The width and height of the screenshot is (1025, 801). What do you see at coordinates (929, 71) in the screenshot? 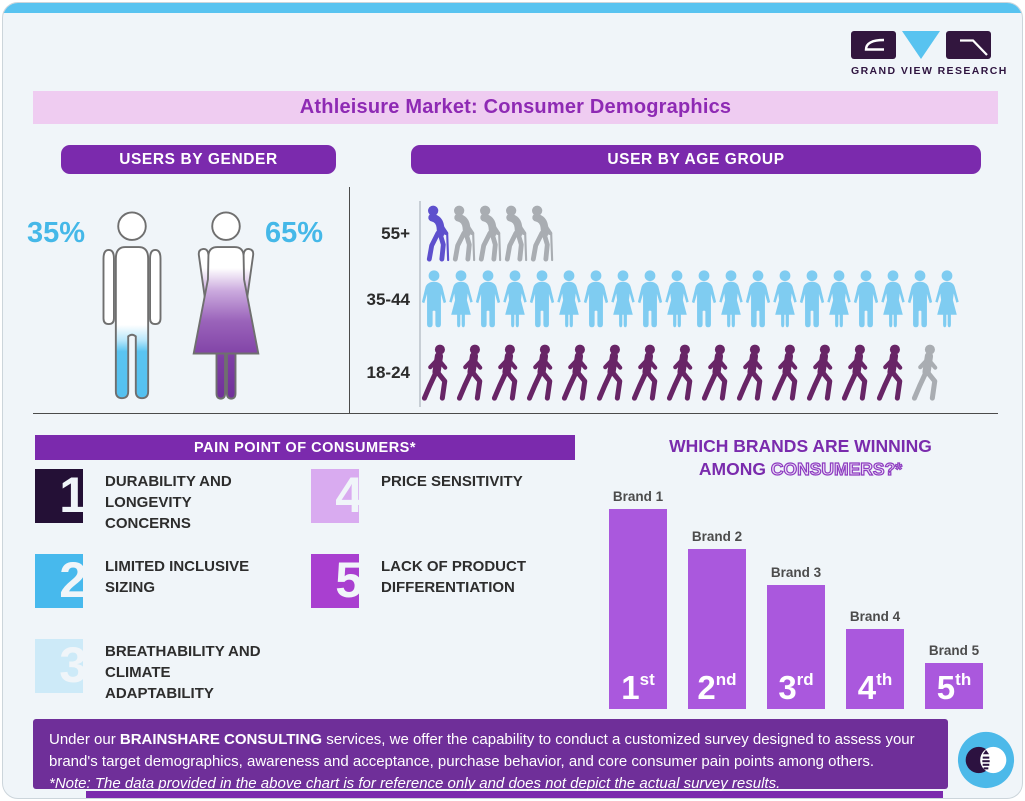
I see `gvr-logo-text: GRAND VIEW RESEARCH` at bounding box center [929, 71].